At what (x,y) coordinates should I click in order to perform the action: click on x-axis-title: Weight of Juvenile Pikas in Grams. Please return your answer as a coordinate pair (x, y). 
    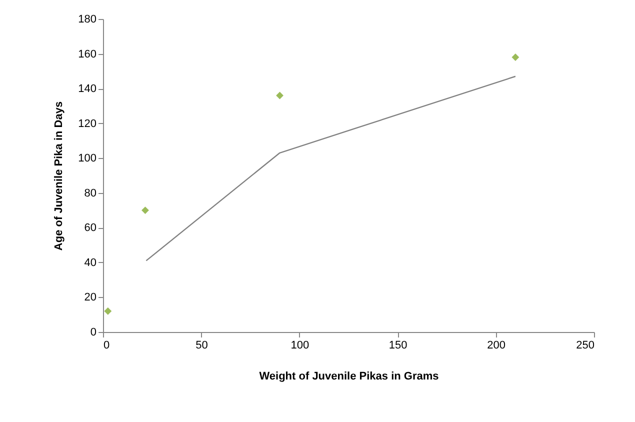
    Looking at the image, I should click on (349, 376).